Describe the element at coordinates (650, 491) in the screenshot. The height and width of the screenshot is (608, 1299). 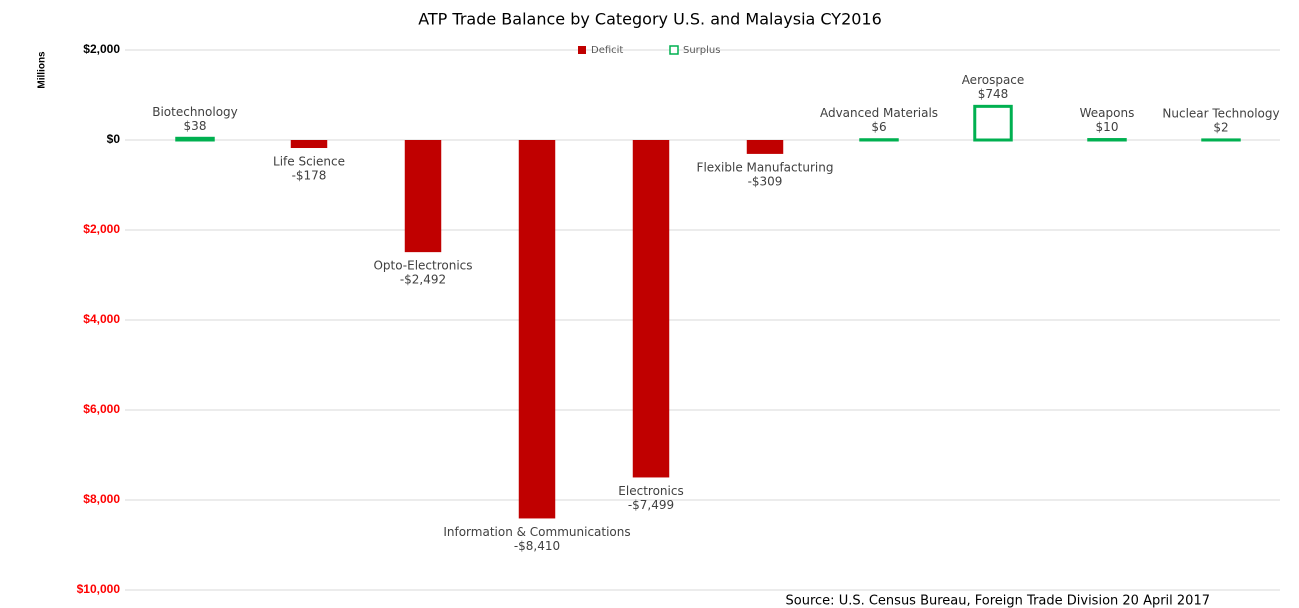
I see `category-label: Electronics` at that location.